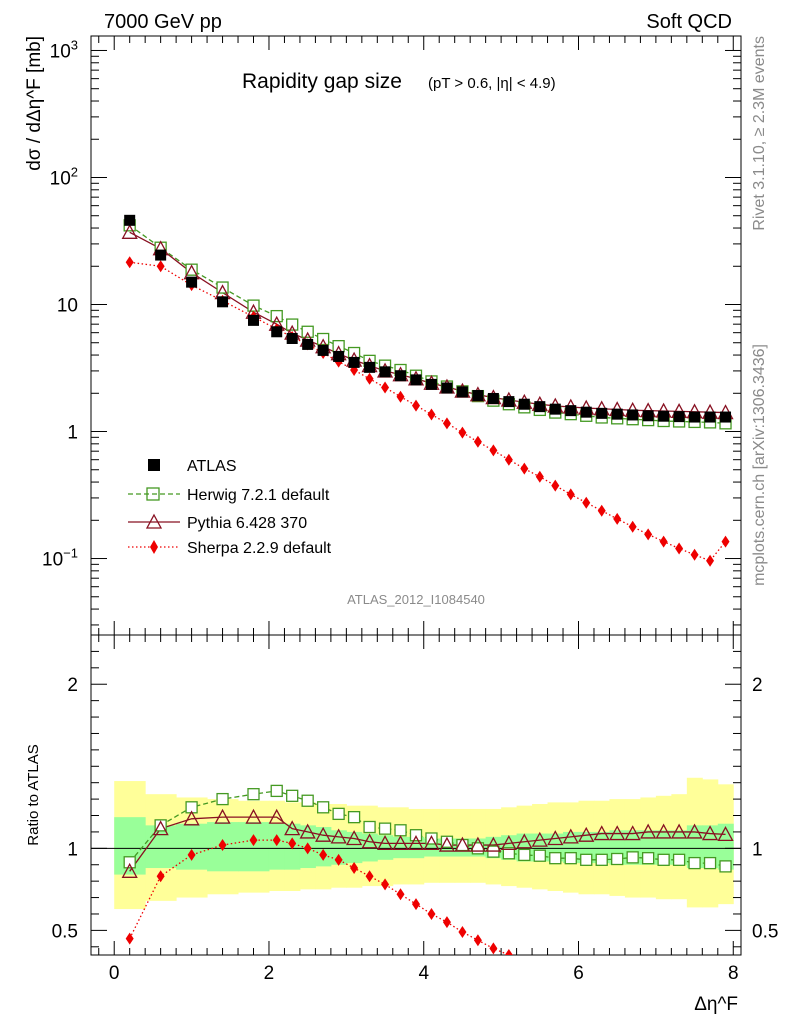  Describe the element at coordinates (757, 849) in the screenshot. I see `ratio-y-tick-label-right: 1` at that location.